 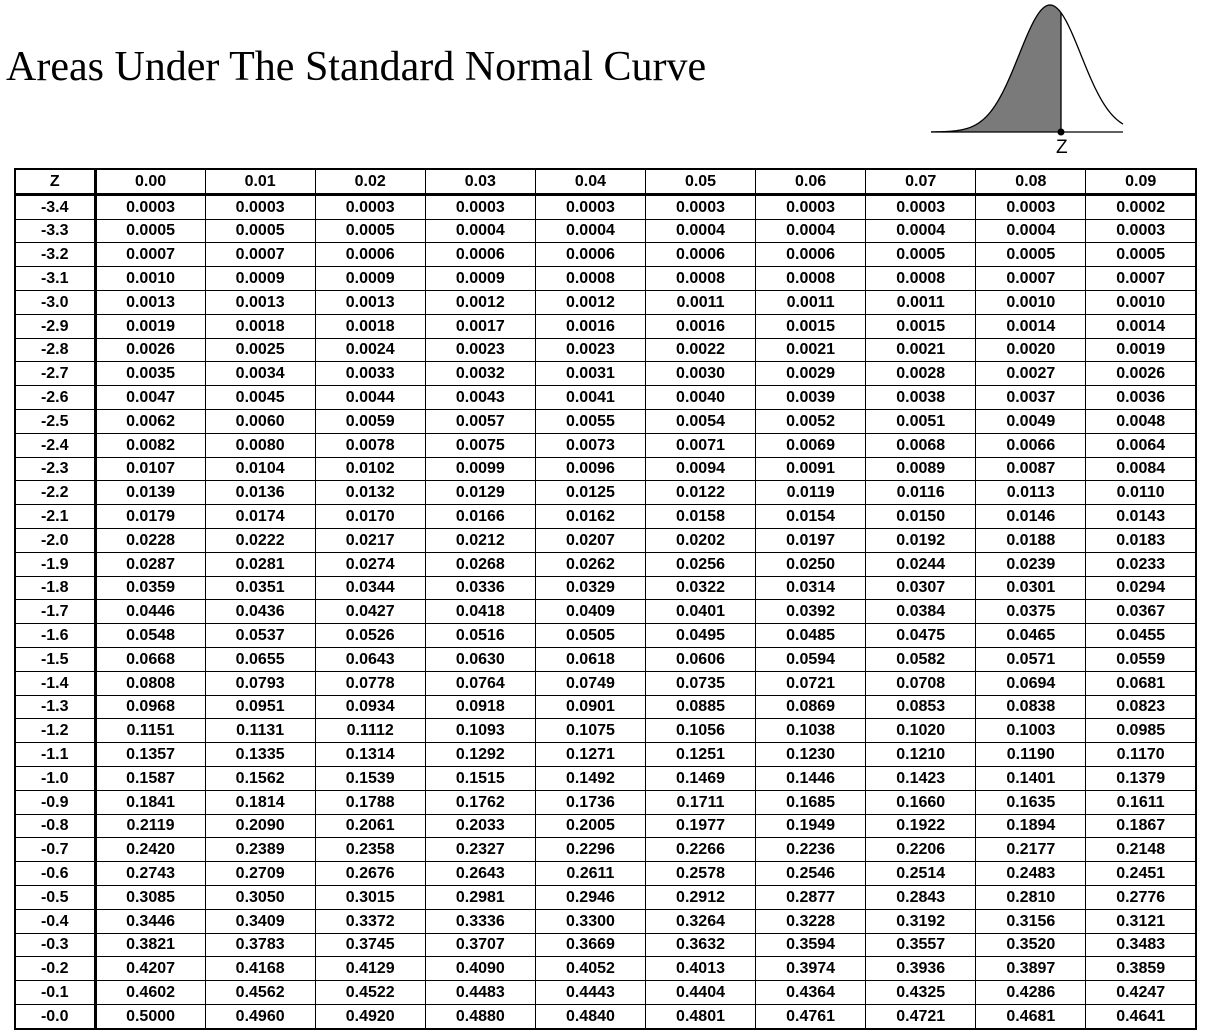 What do you see at coordinates (55, 182) in the screenshot?
I see `z-column-header: Z` at bounding box center [55, 182].